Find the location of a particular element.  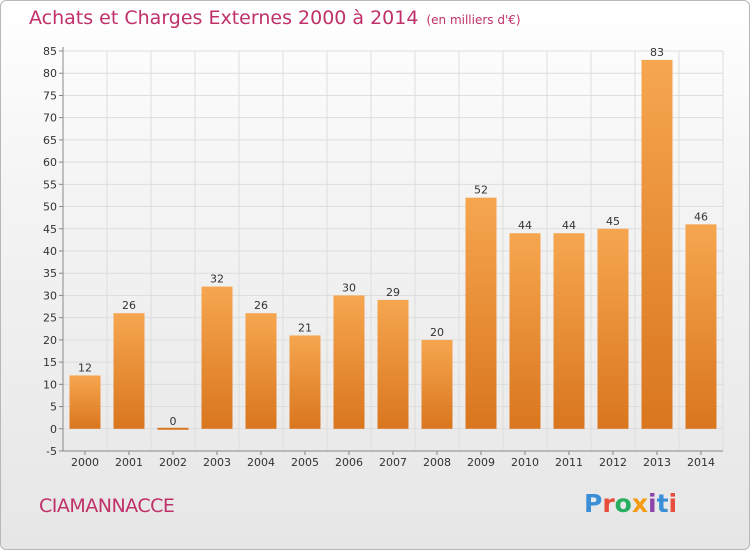

y-tick-label: 55 is located at coordinates (50, 184).